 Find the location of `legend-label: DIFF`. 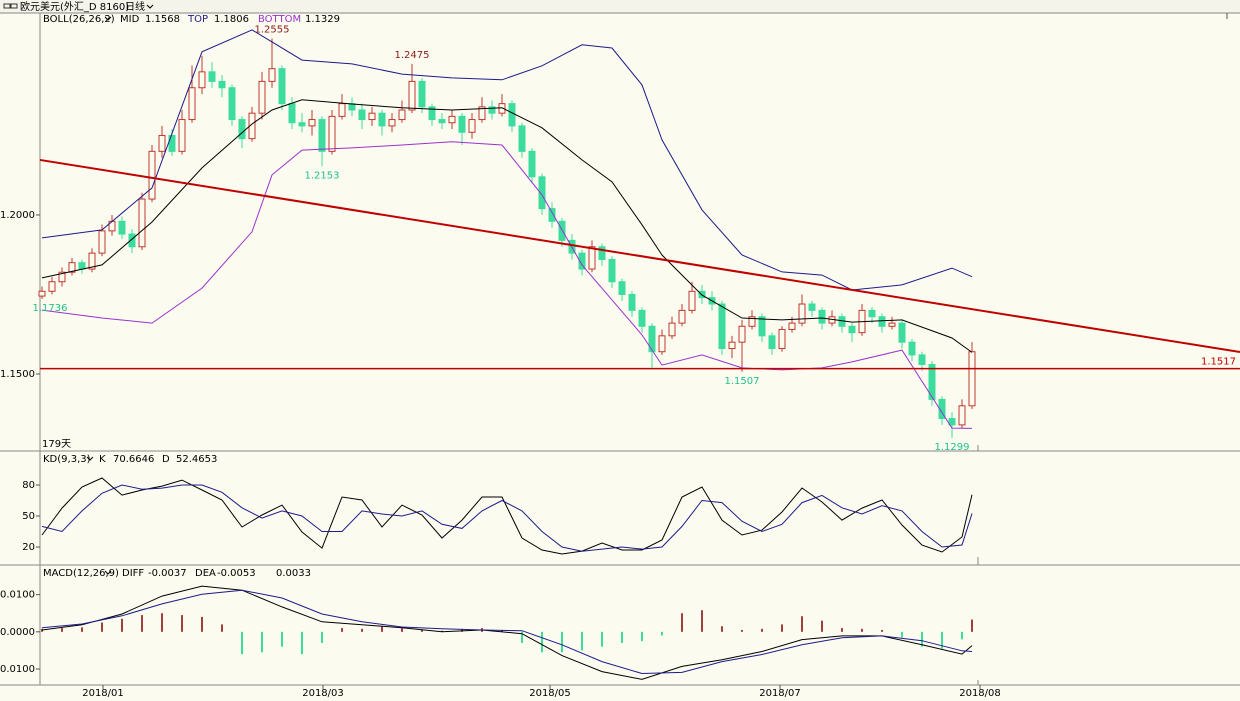

legend-label: DIFF is located at coordinates (133, 573).